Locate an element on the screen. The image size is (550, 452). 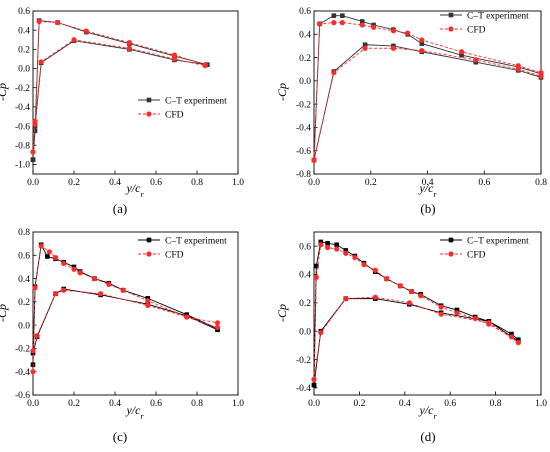
plot-frame is located at coordinates (135, 313).